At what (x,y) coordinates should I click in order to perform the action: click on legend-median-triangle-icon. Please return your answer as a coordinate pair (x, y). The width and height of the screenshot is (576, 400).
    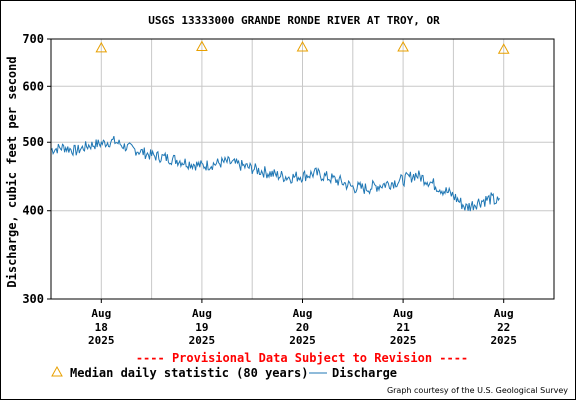
    Looking at the image, I should click on (57, 371).